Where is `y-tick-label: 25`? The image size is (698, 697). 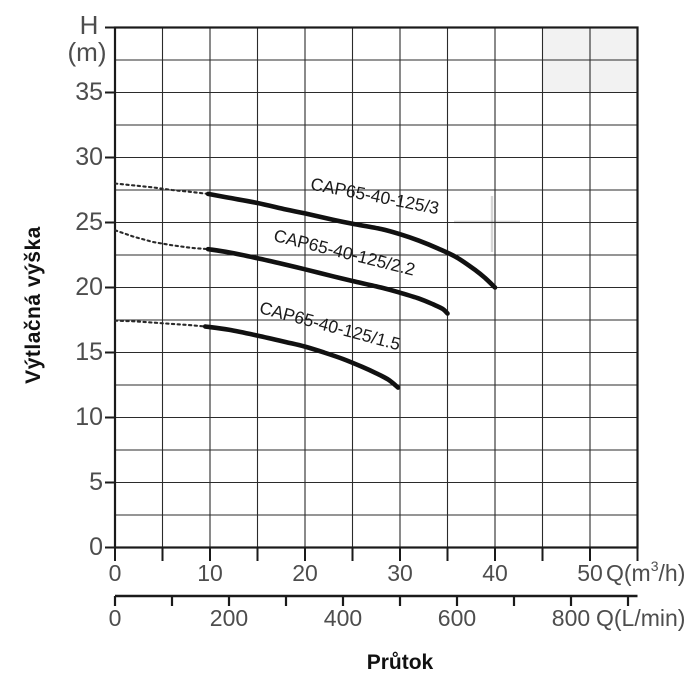
y-tick-label: 25 is located at coordinates (89, 222).